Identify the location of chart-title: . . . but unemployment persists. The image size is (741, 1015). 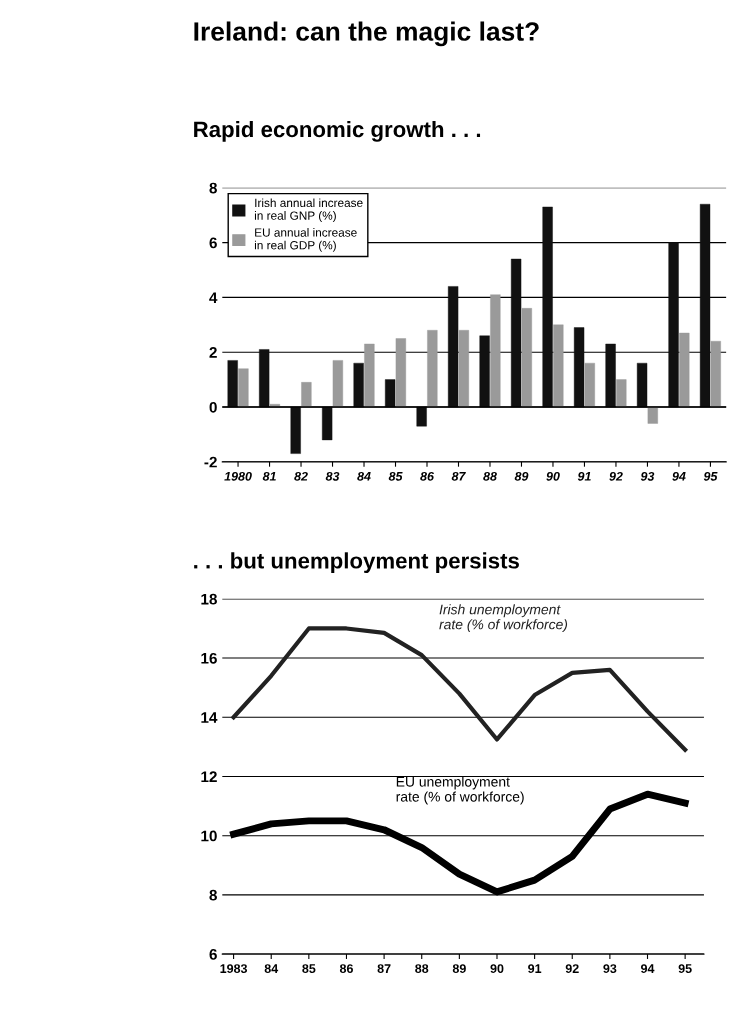
(356, 563).